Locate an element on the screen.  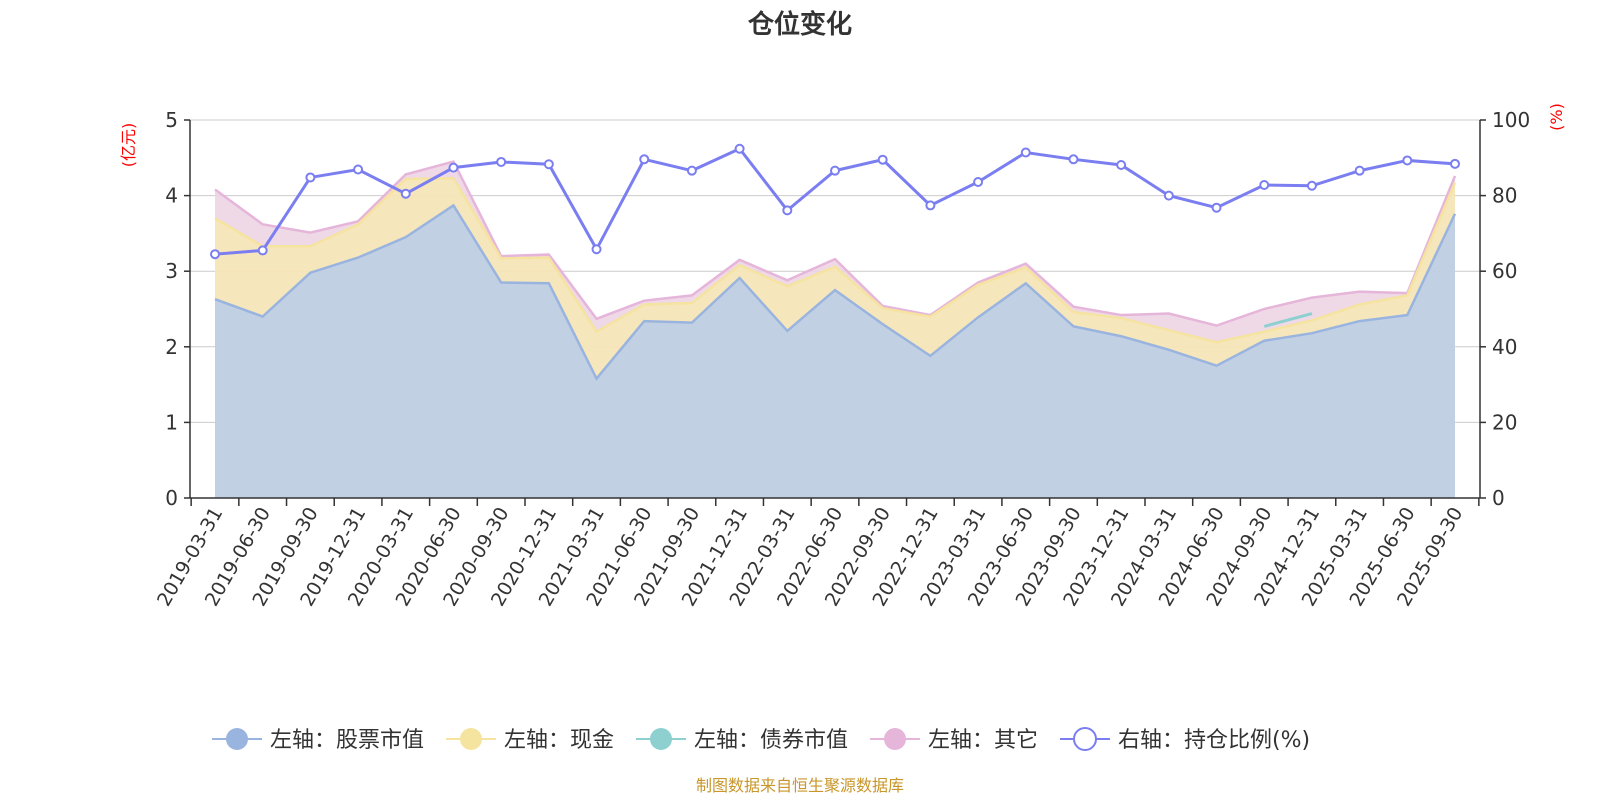
right-tick-label: 60 is located at coordinates (1504, 271).